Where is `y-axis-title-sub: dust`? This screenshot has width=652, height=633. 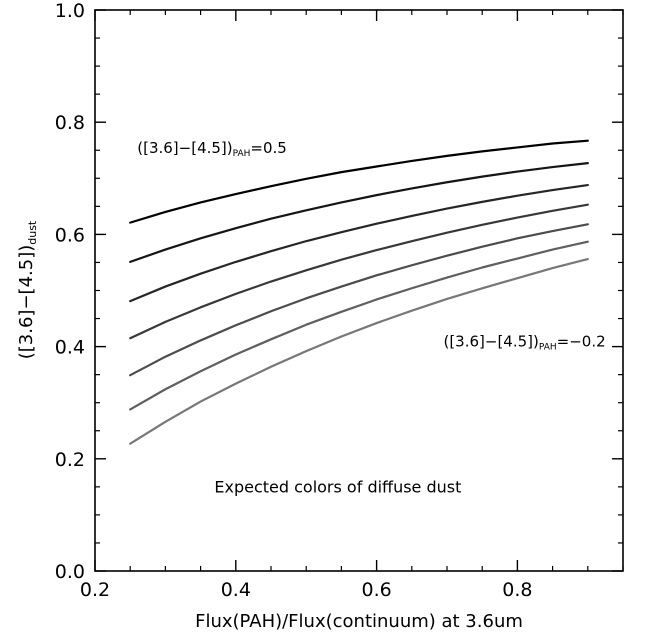
y-axis-title-sub: dust is located at coordinates (32, 232).